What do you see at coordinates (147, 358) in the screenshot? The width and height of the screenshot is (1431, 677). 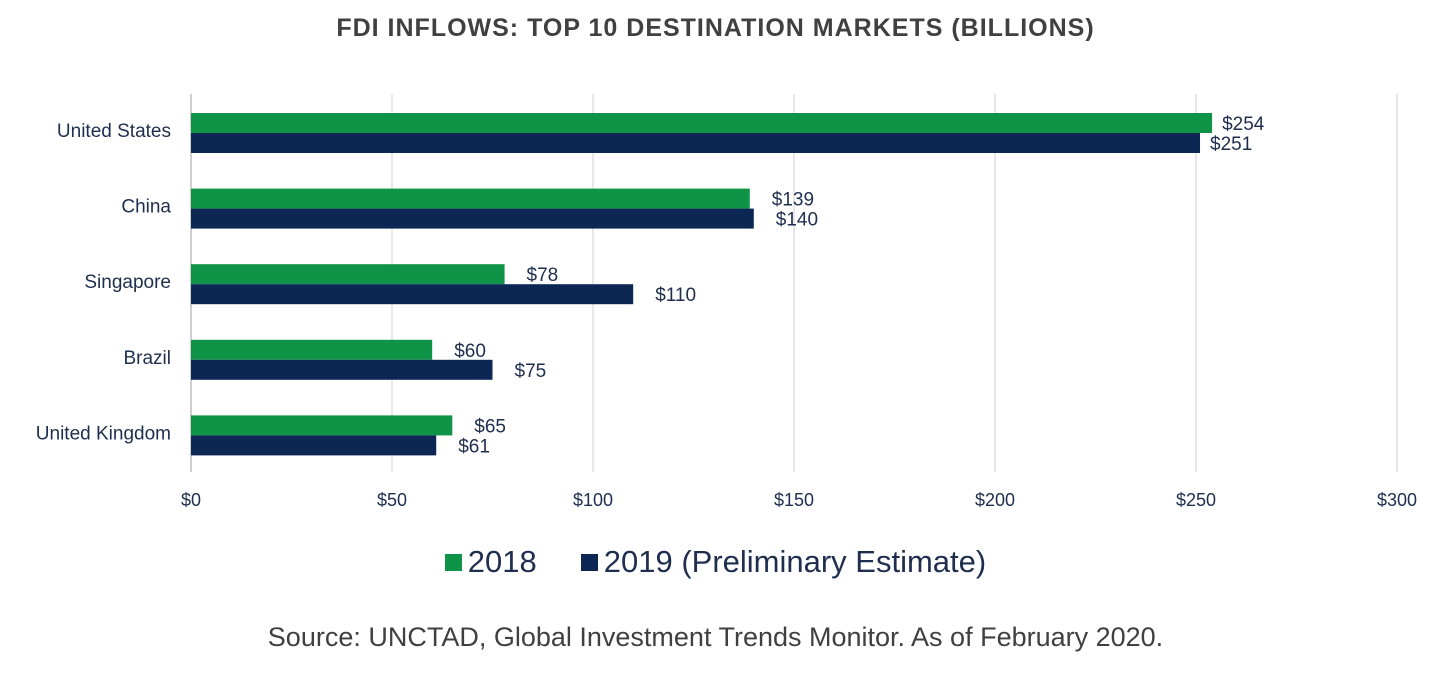 I see `category-label: Brazil` at bounding box center [147, 358].